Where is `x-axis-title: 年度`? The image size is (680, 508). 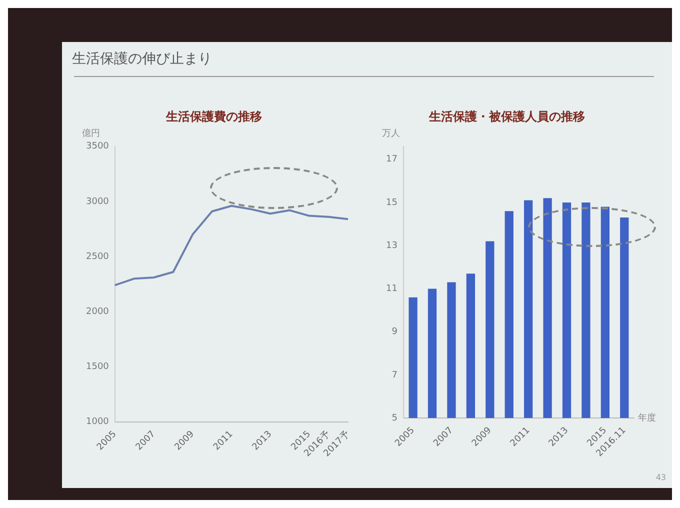
x-axis-title: 年度 is located at coordinates (647, 418).